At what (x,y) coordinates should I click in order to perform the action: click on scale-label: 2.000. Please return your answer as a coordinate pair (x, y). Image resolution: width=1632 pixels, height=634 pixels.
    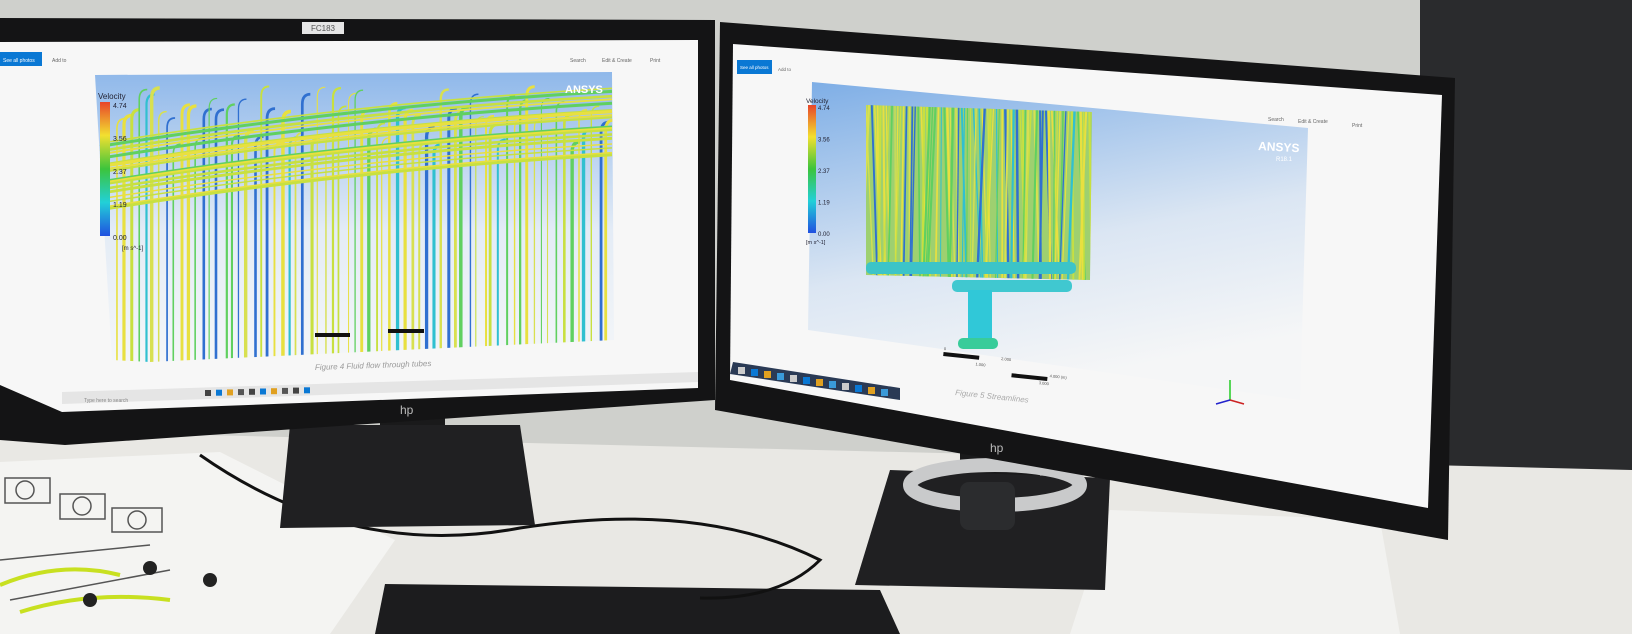
    Looking at the image, I should click on (1006, 359).